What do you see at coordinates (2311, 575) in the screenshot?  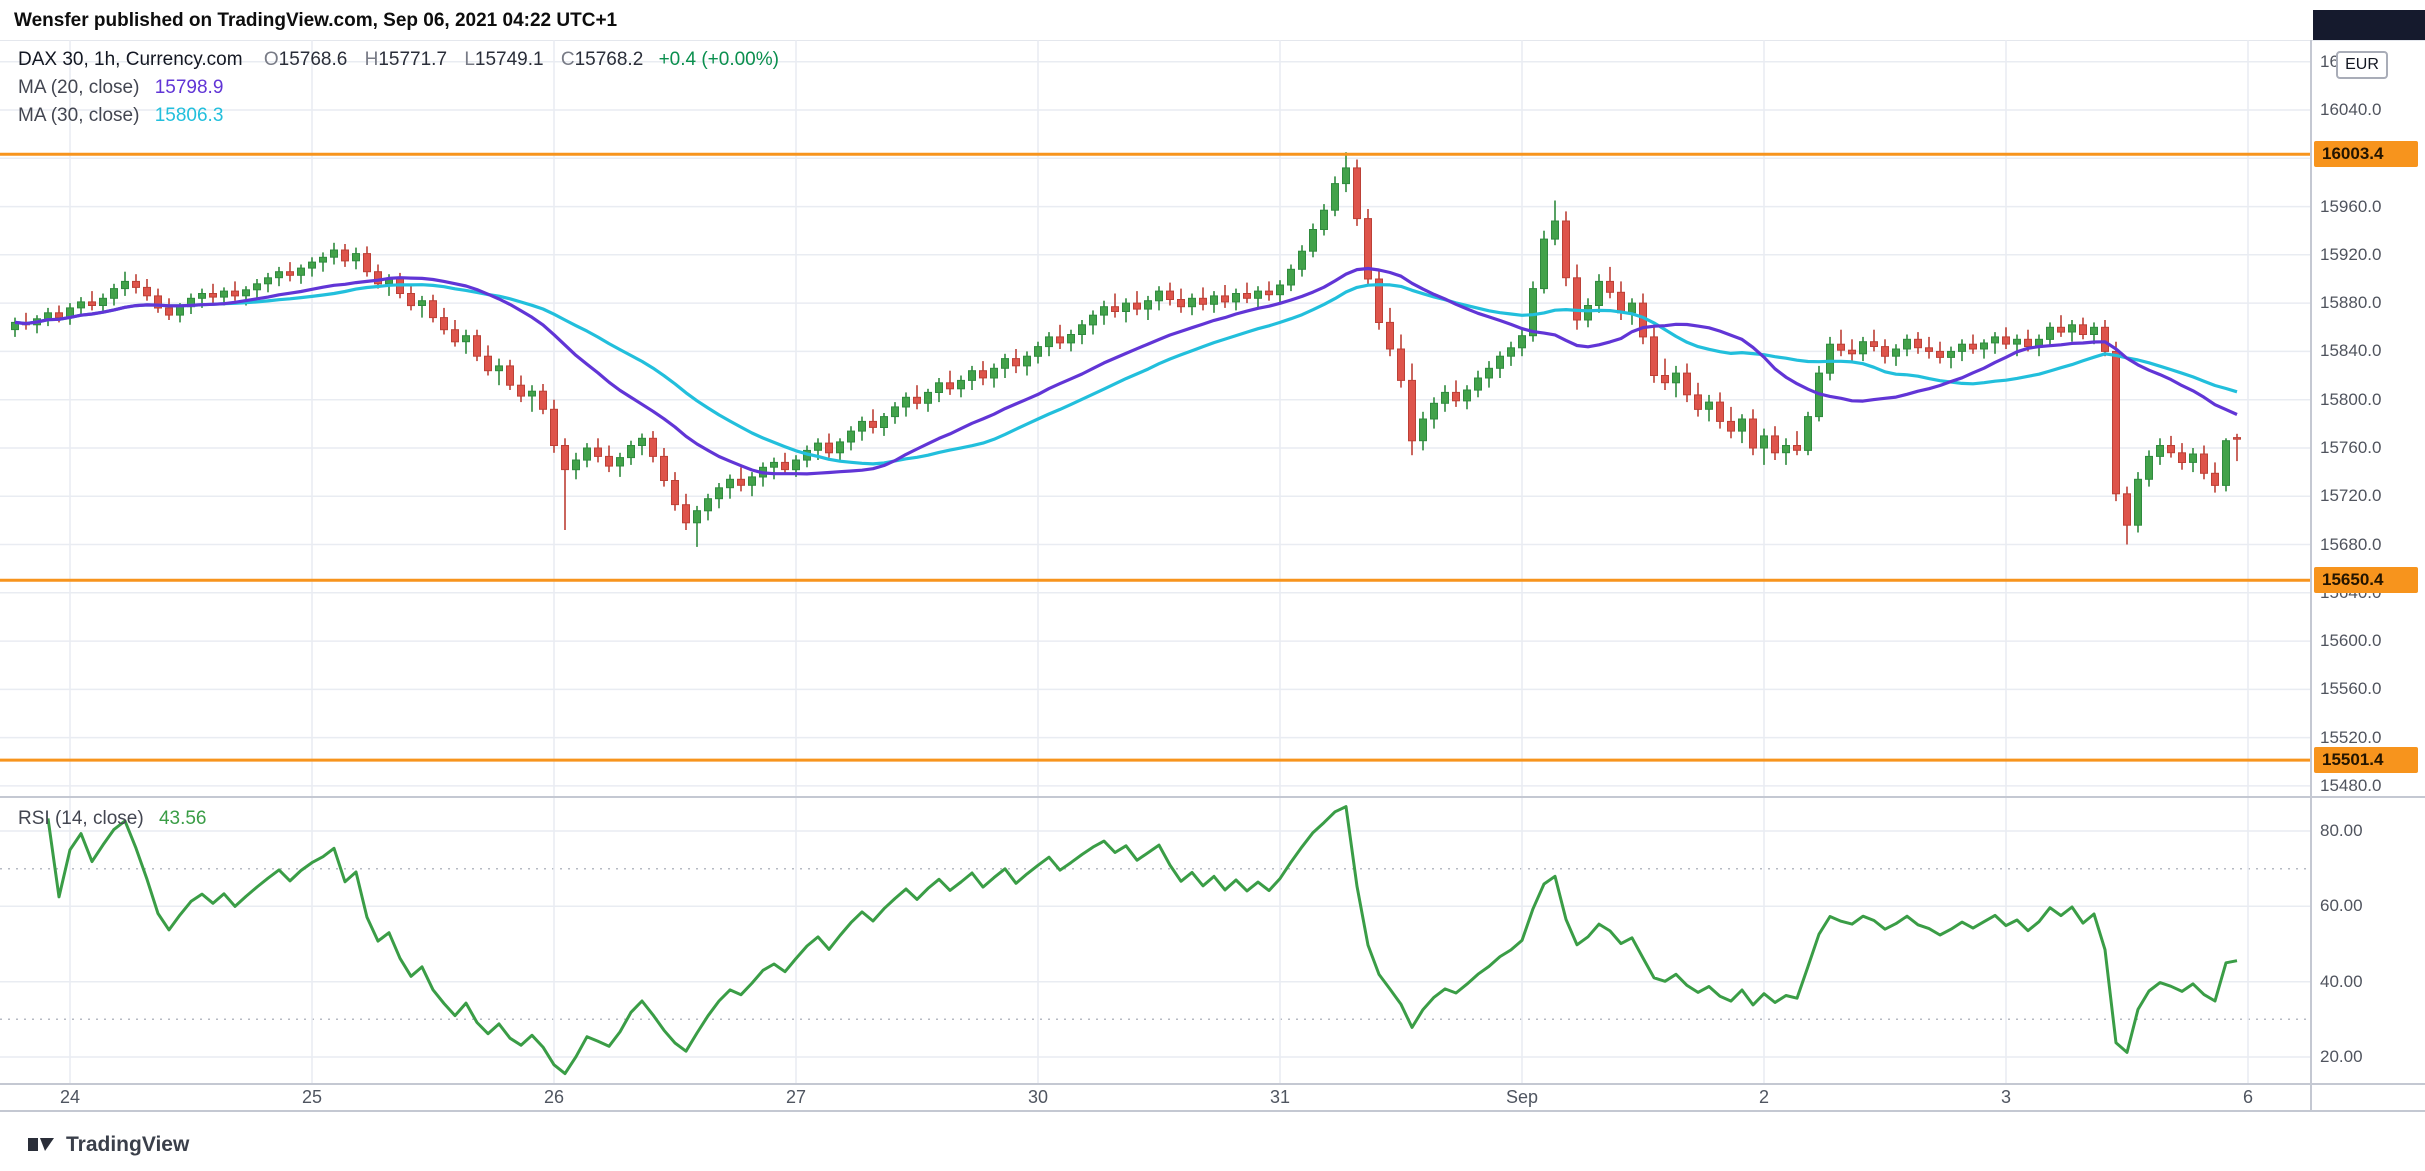 I see `axis-divider` at bounding box center [2311, 575].